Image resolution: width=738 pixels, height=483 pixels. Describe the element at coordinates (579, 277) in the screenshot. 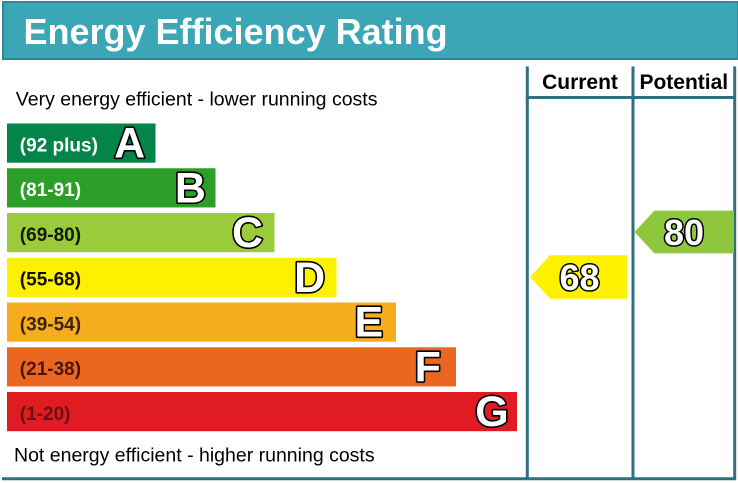

I see `svg-text: 68` at that location.